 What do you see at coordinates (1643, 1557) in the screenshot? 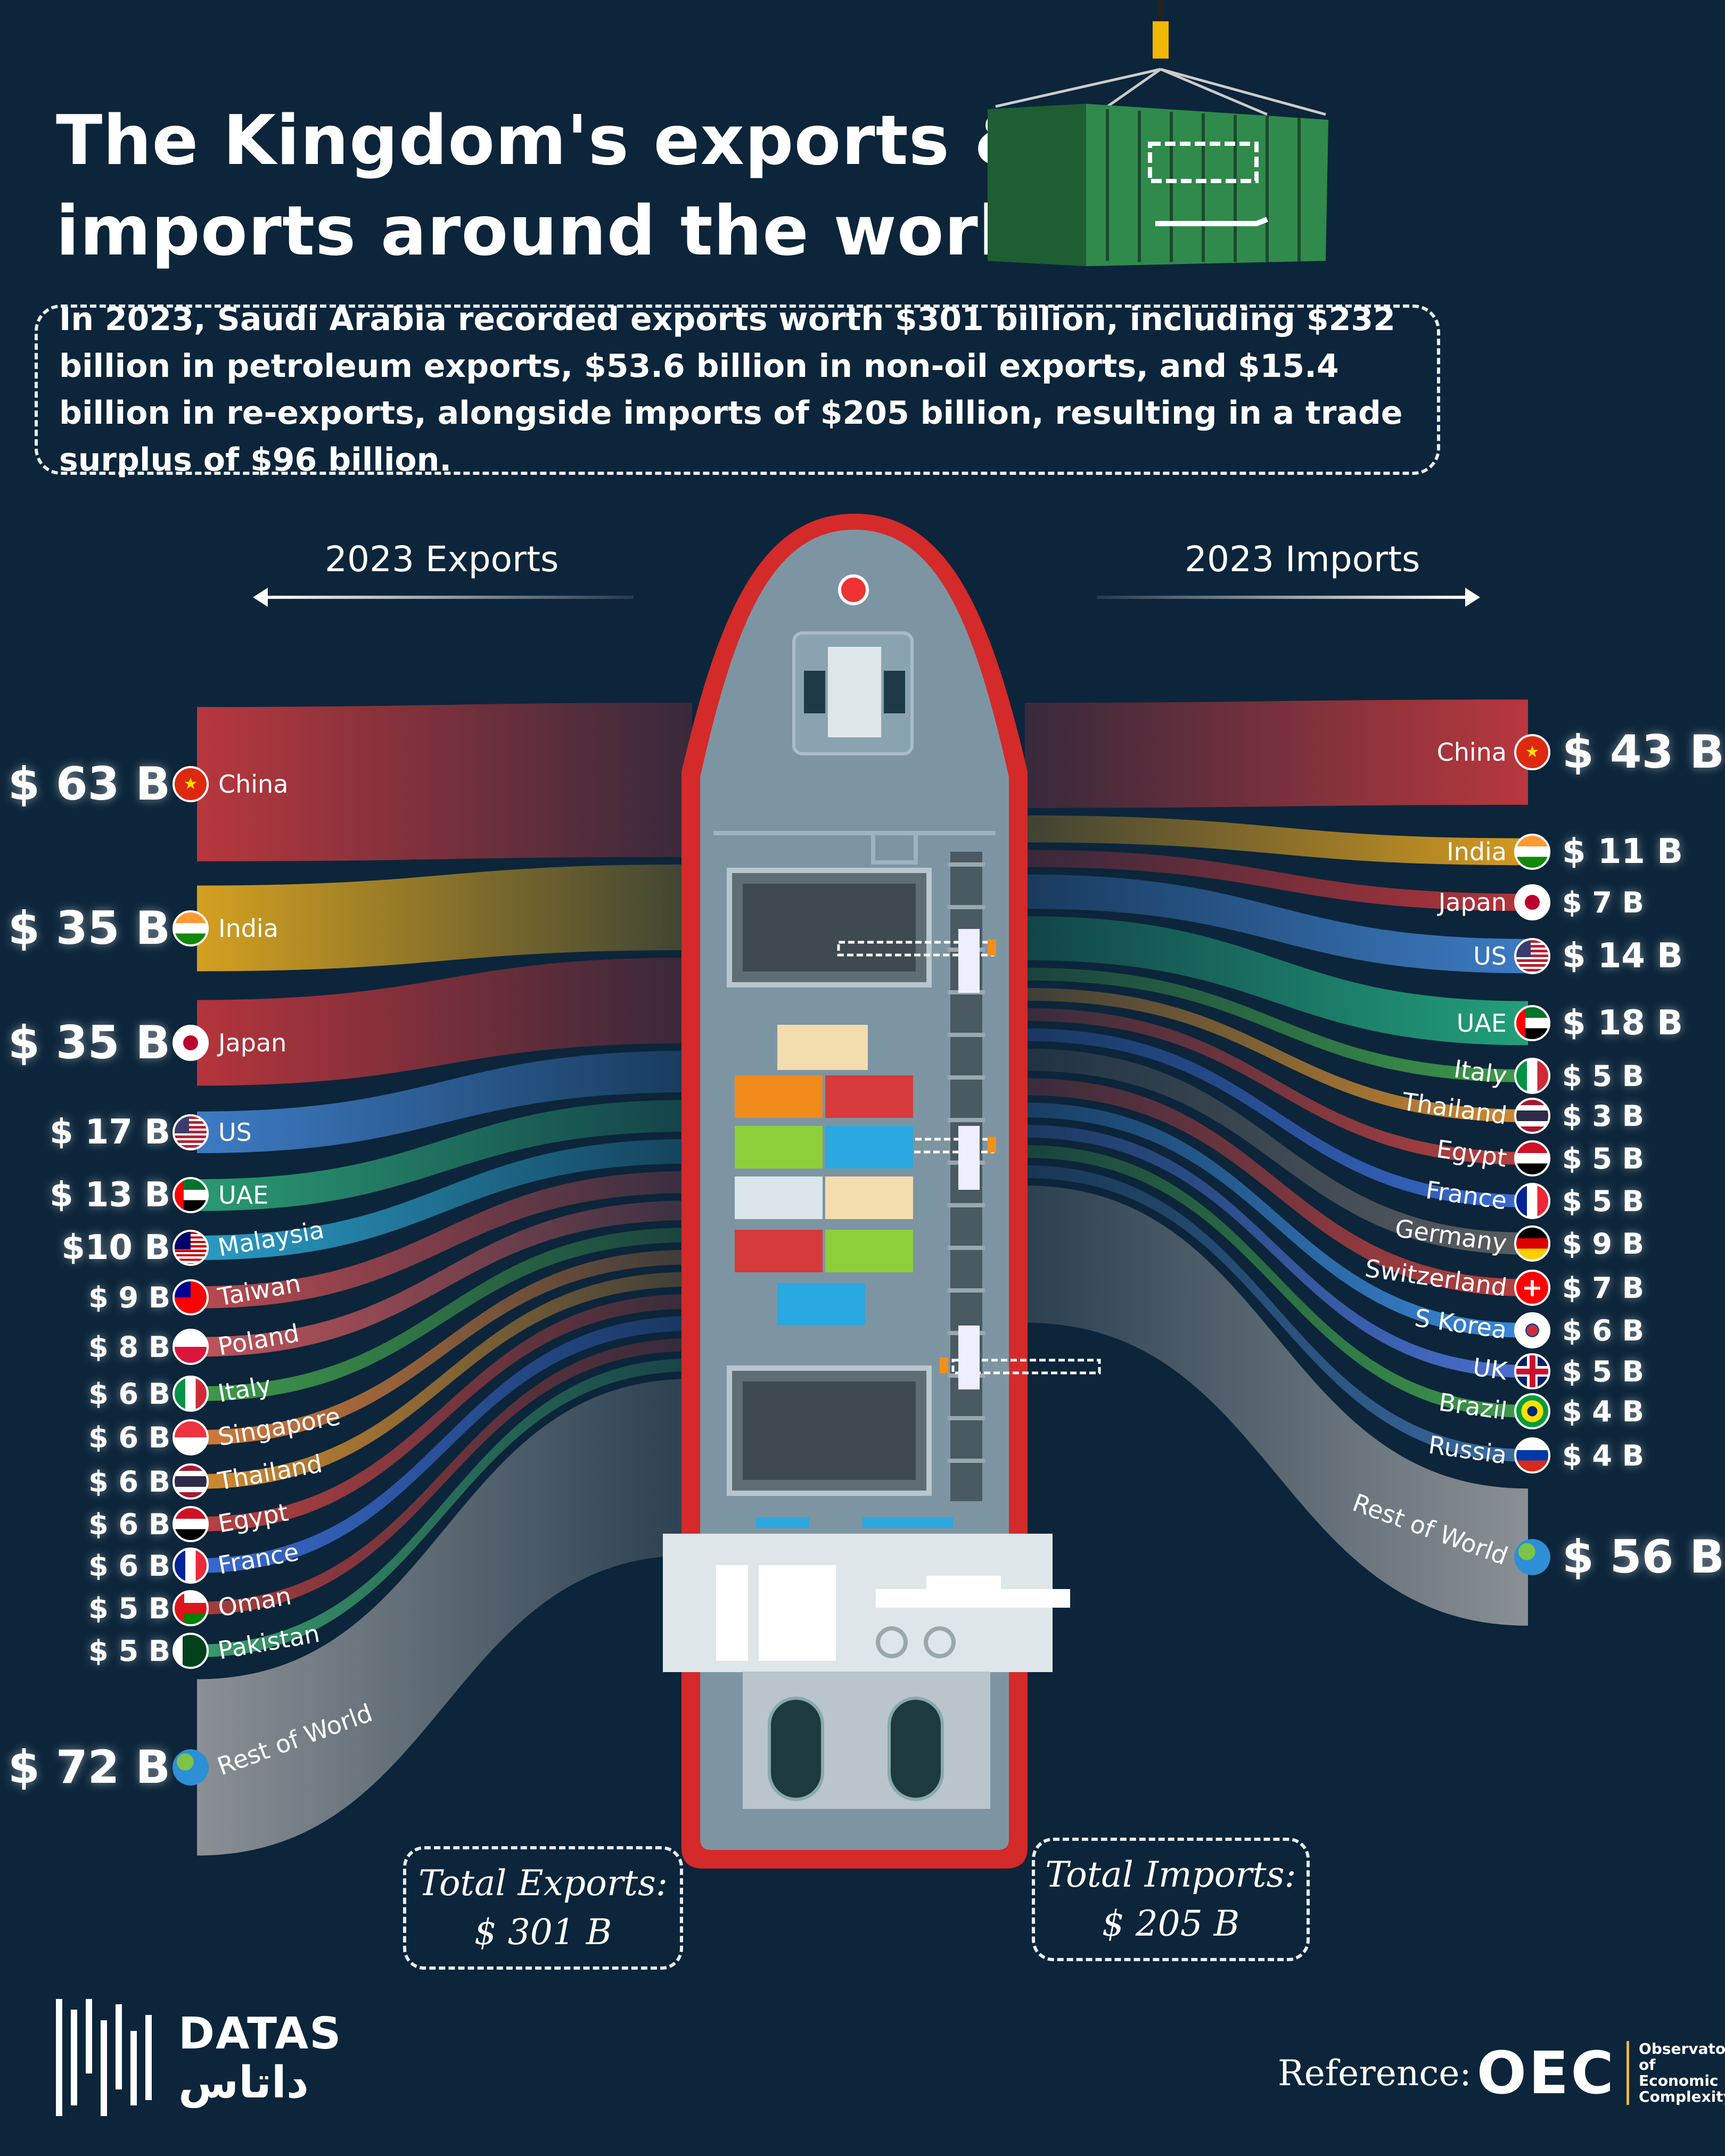
I see `trade-value: $ 56 B` at bounding box center [1643, 1557].